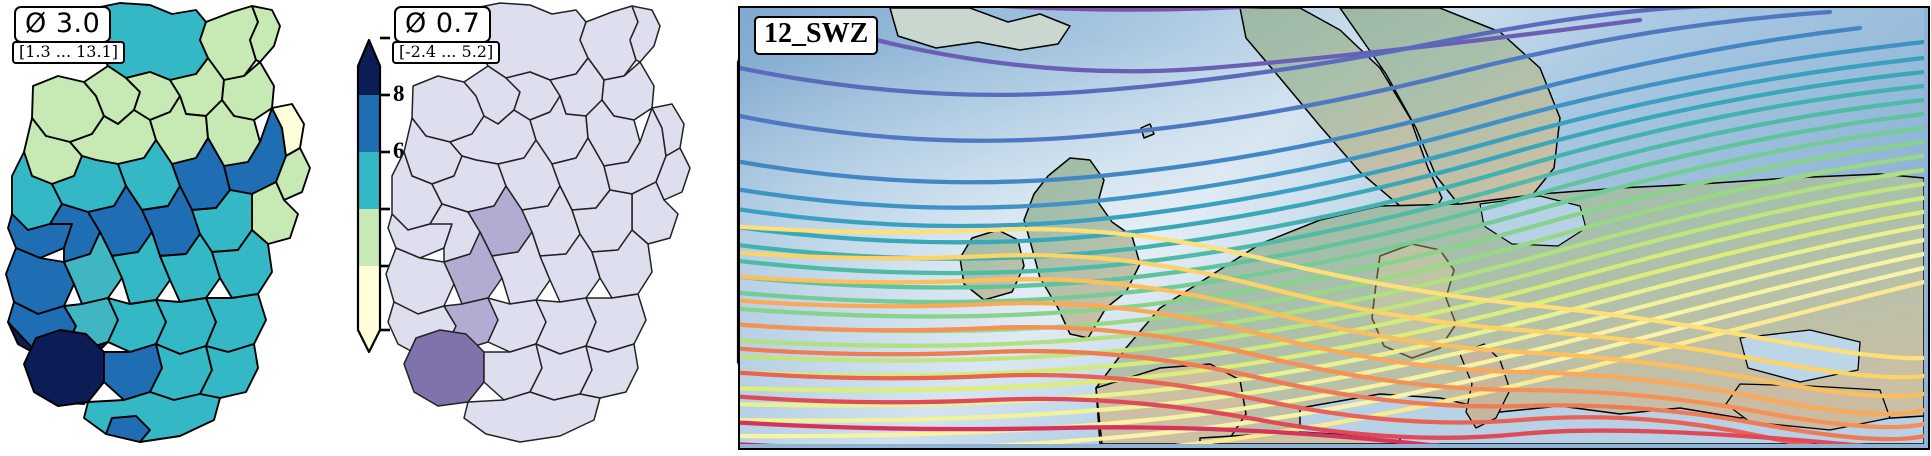 Image resolution: width=1931 pixels, height=456 pixels. What do you see at coordinates (63, 25) in the screenshot?
I see `mean-badge-left: Ø 3.0` at bounding box center [63, 25].